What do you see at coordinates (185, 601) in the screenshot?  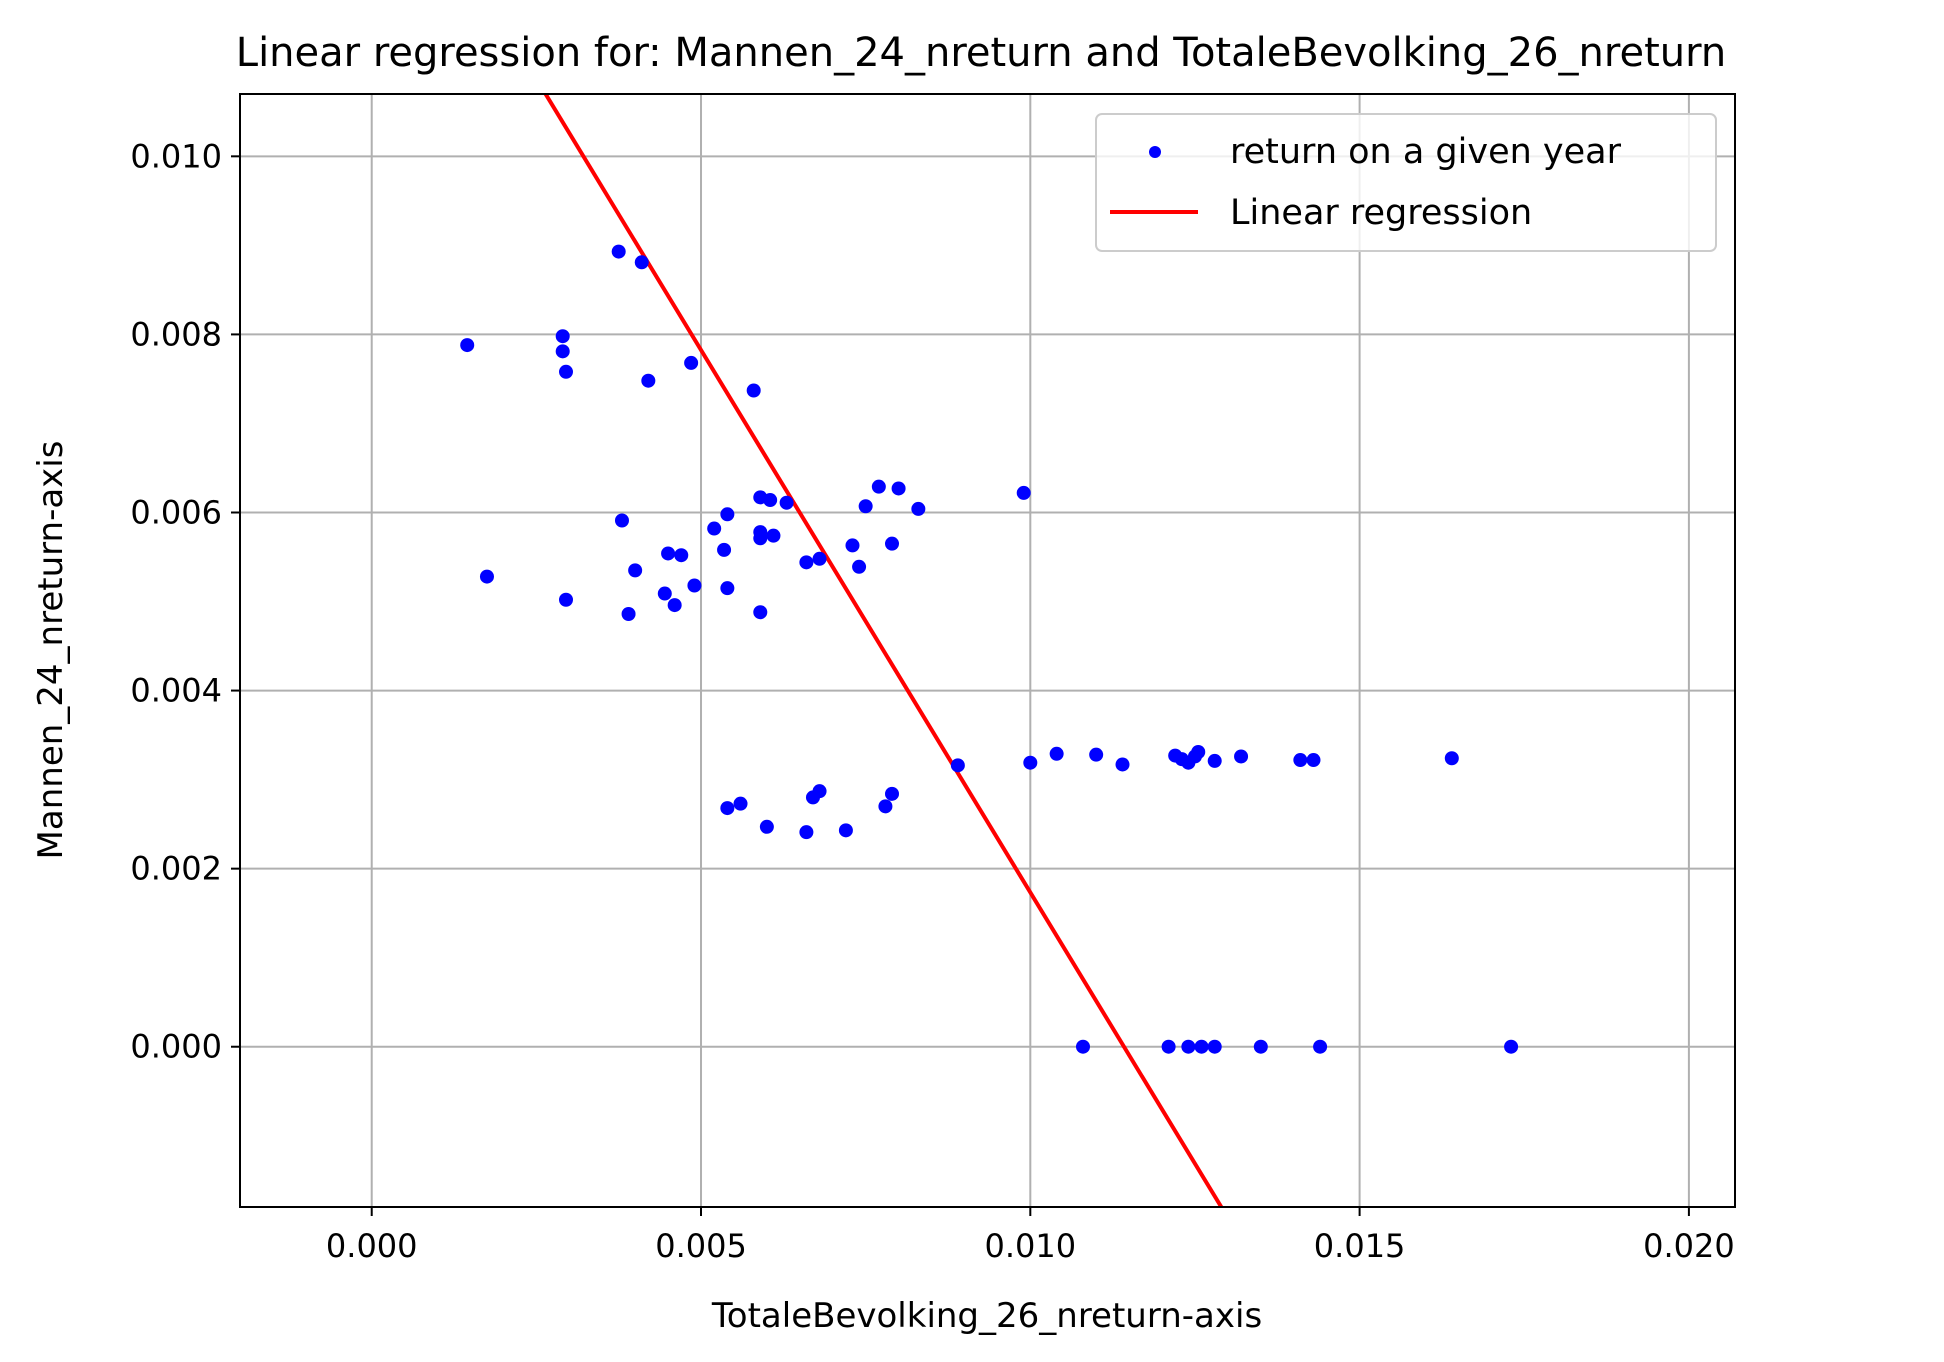 I see `y-axis-ticks: 0.000 0.002 0.004 0.006 0.008 0.010` at bounding box center [185, 601].